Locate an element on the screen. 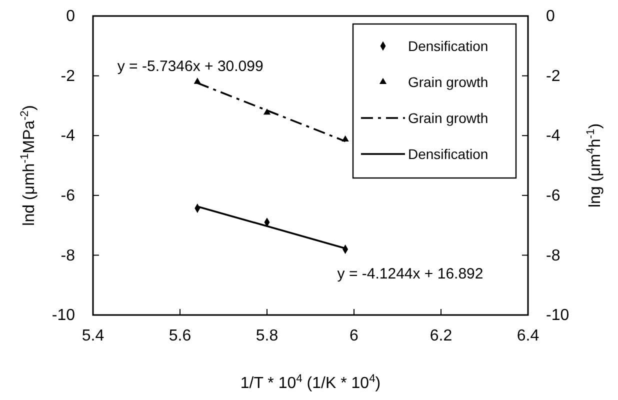 This screenshot has height=400, width=618. y-tick-label: -10 is located at coordinates (64, 315).